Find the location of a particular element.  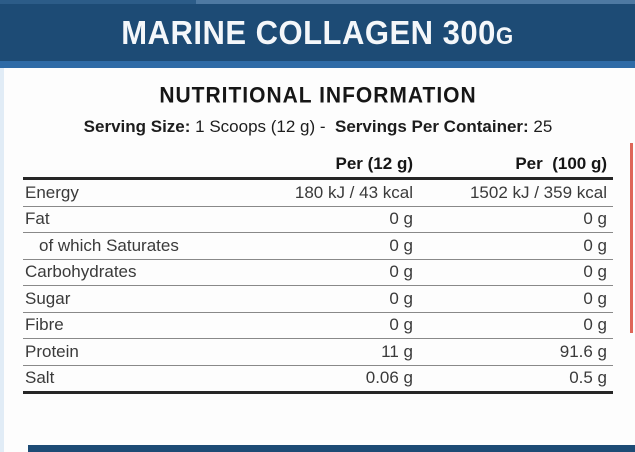

serving-size-value: 1 Scoops (12 g) - is located at coordinates (260, 126).